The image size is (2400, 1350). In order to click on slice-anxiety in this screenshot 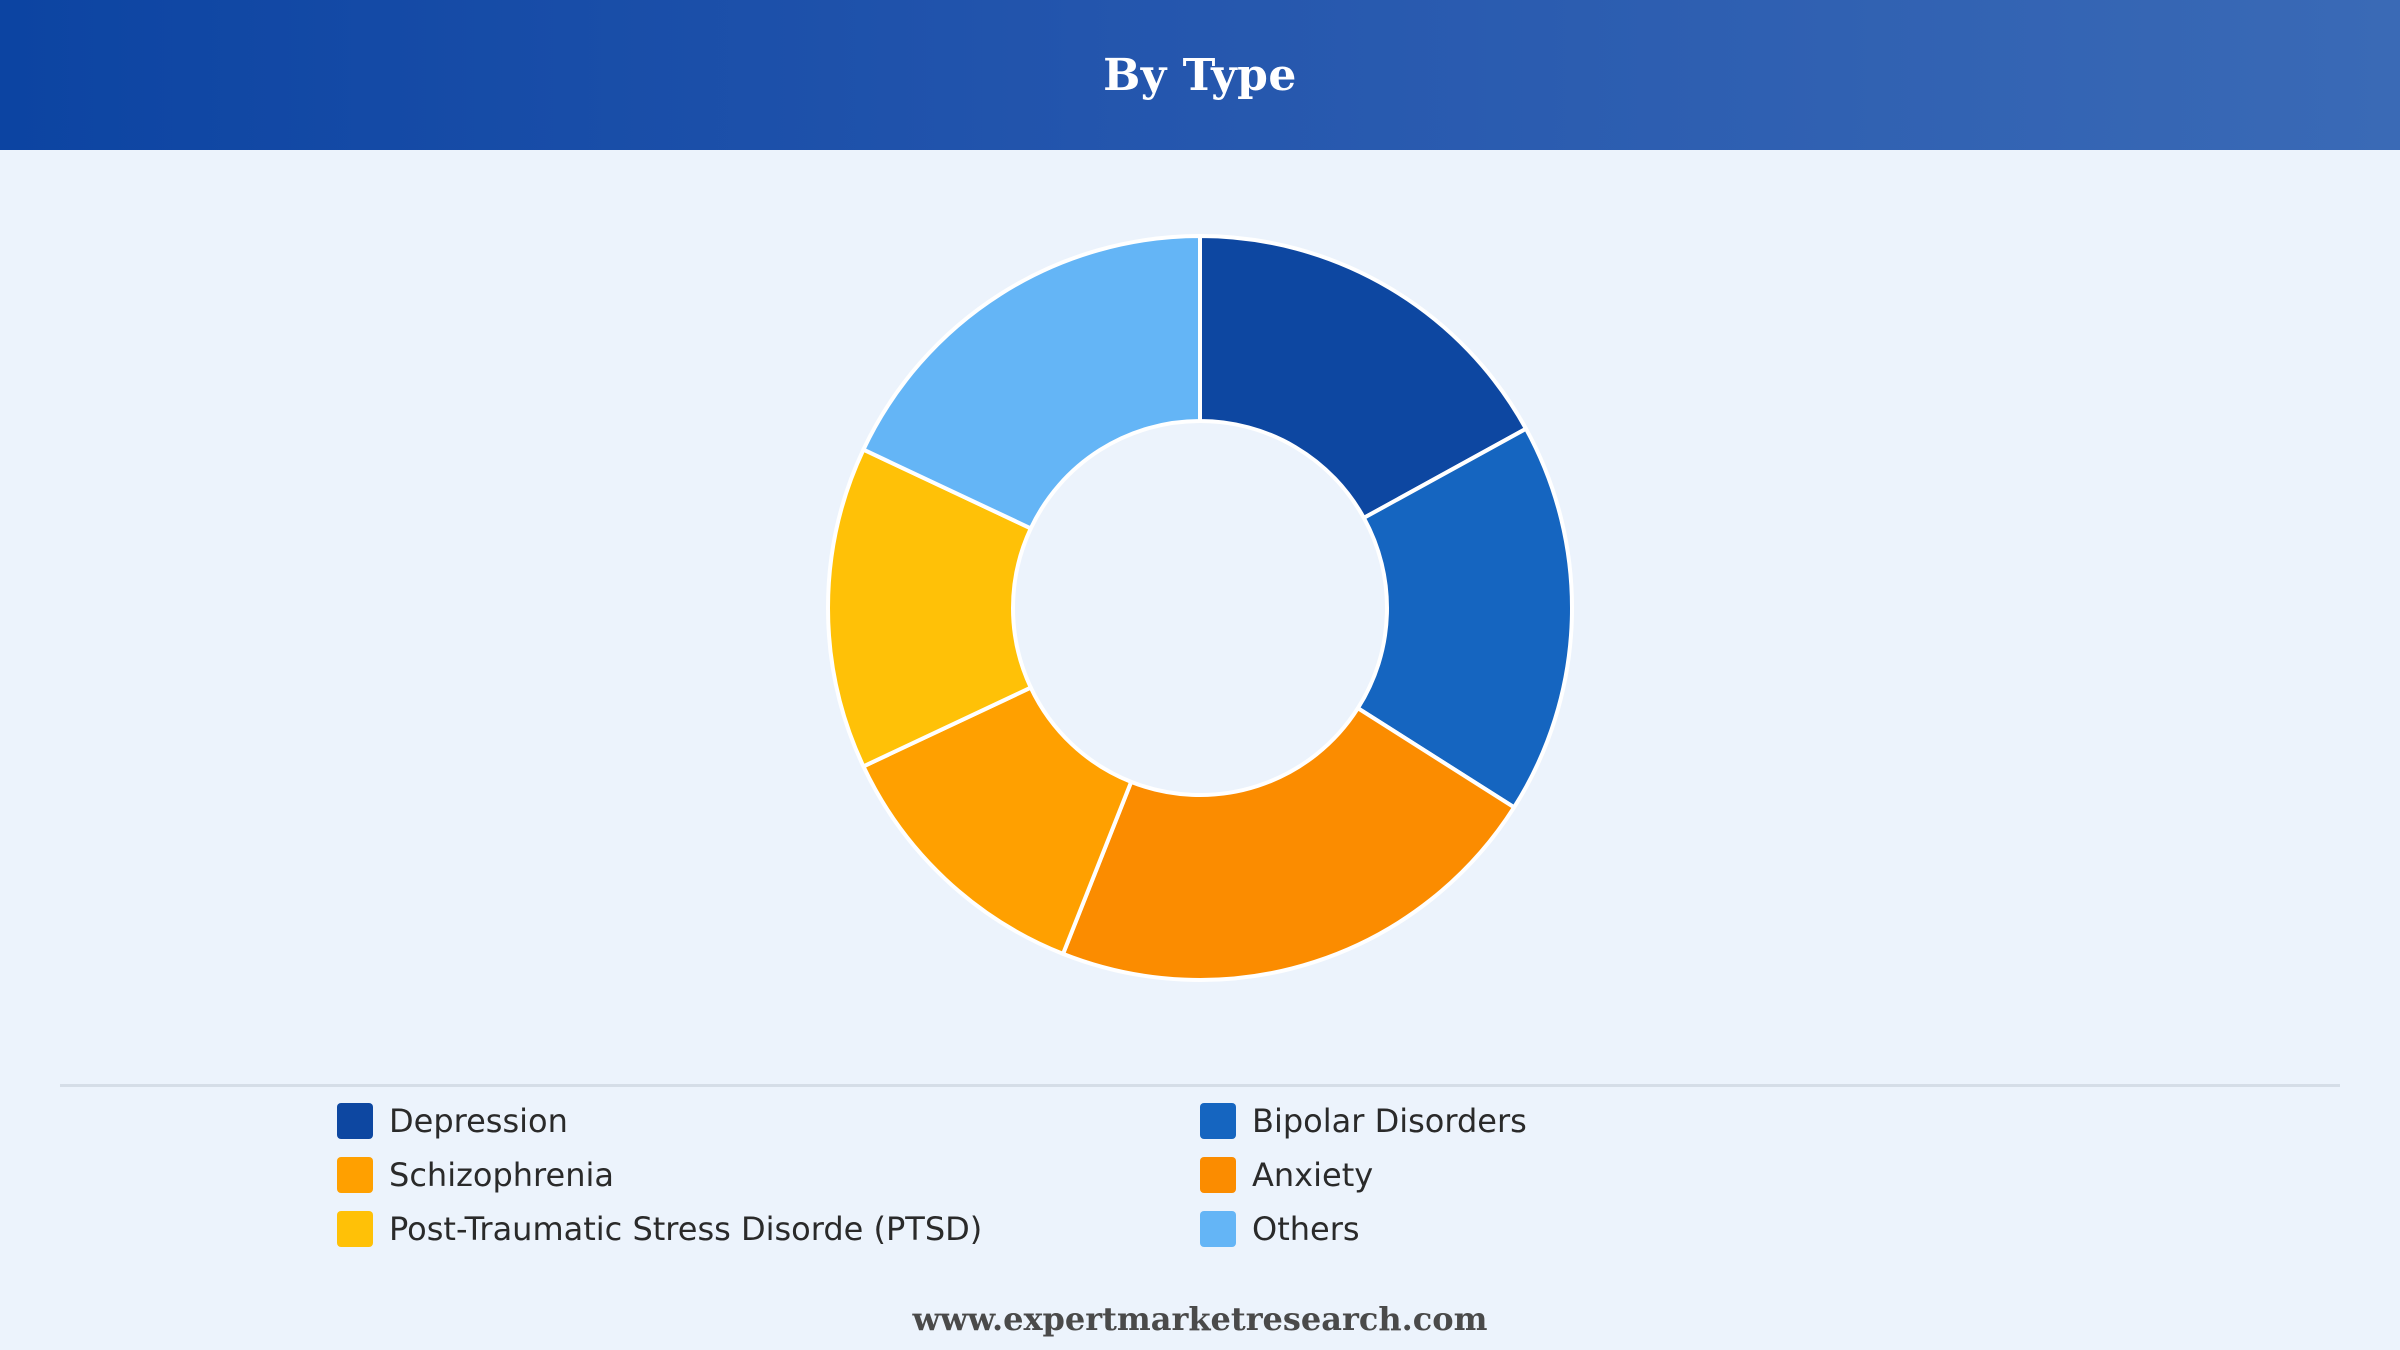, I will do `click(1289, 844)`.